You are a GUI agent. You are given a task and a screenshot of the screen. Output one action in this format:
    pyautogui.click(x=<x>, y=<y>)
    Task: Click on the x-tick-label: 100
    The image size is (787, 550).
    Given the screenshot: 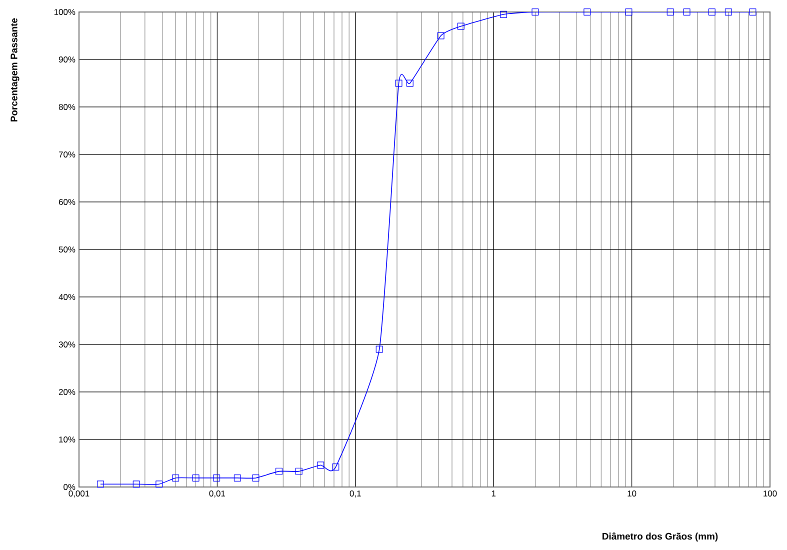 What is the action you would take?
    pyautogui.click(x=770, y=493)
    